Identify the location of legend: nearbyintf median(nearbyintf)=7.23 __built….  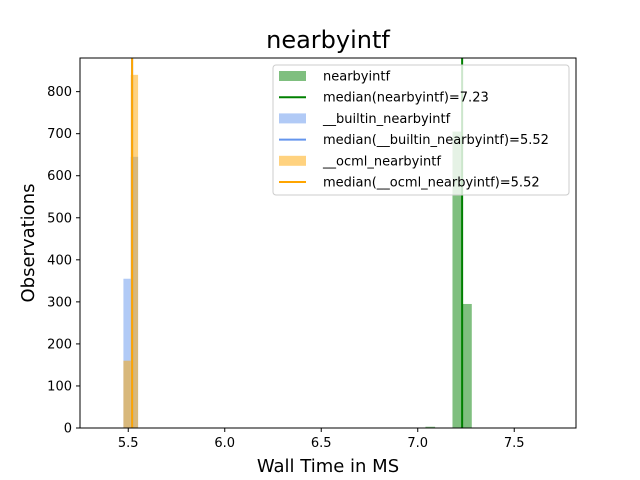
(421, 130).